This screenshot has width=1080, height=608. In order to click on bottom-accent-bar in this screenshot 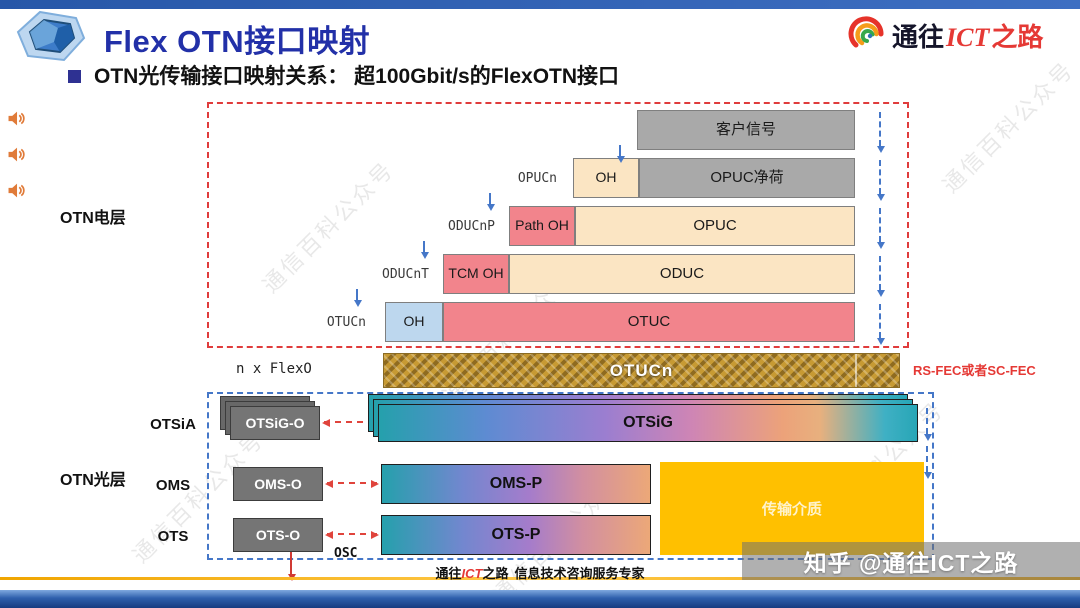, I will do `click(540, 599)`.